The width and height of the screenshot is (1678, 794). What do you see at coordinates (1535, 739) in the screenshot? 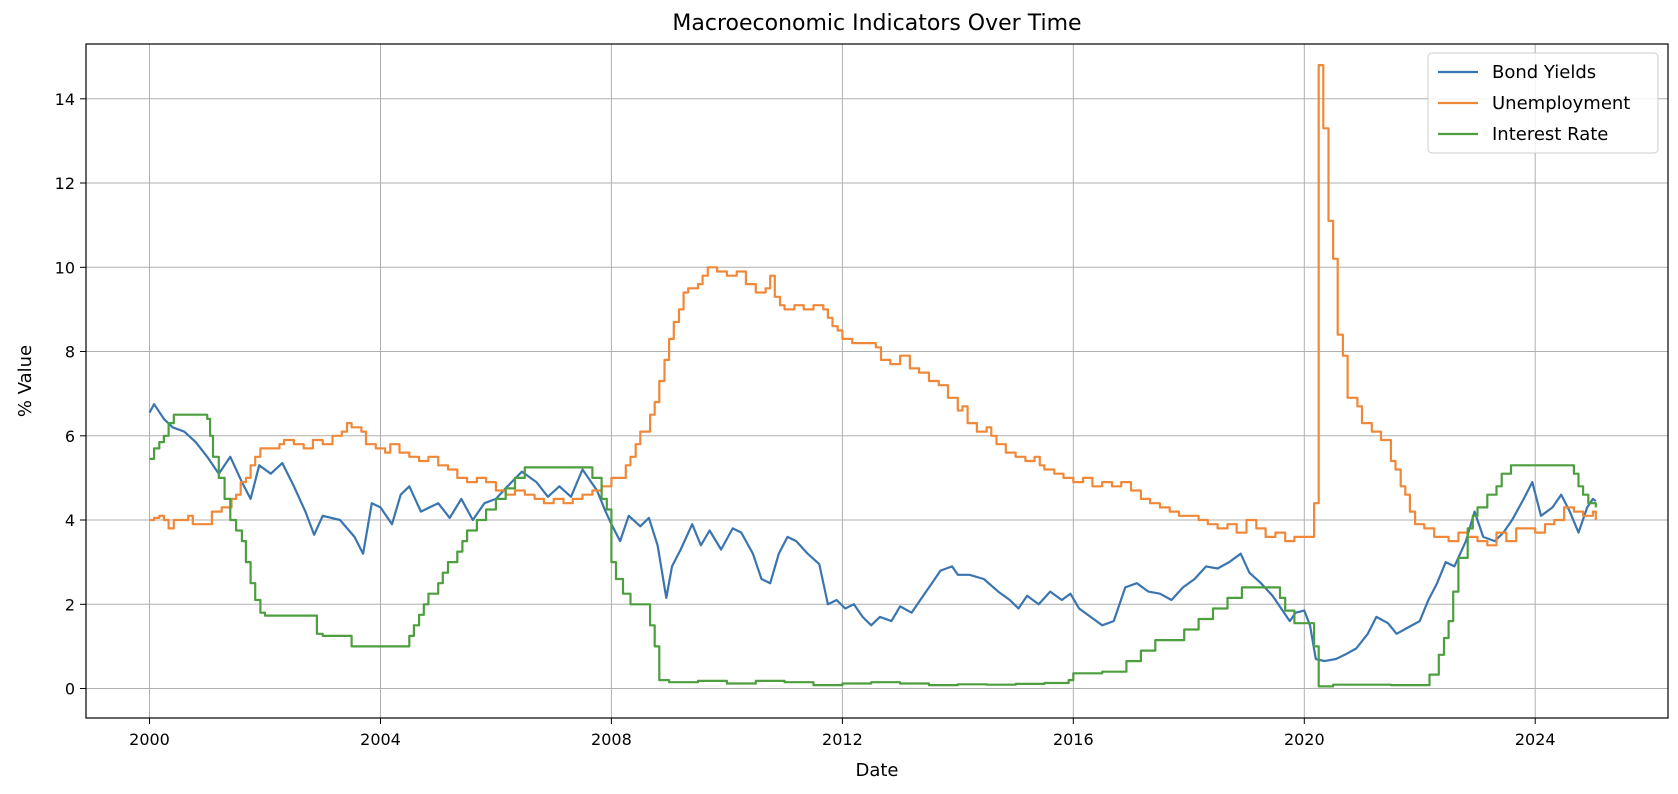
I see `x-tick-label: 2024` at bounding box center [1535, 739].